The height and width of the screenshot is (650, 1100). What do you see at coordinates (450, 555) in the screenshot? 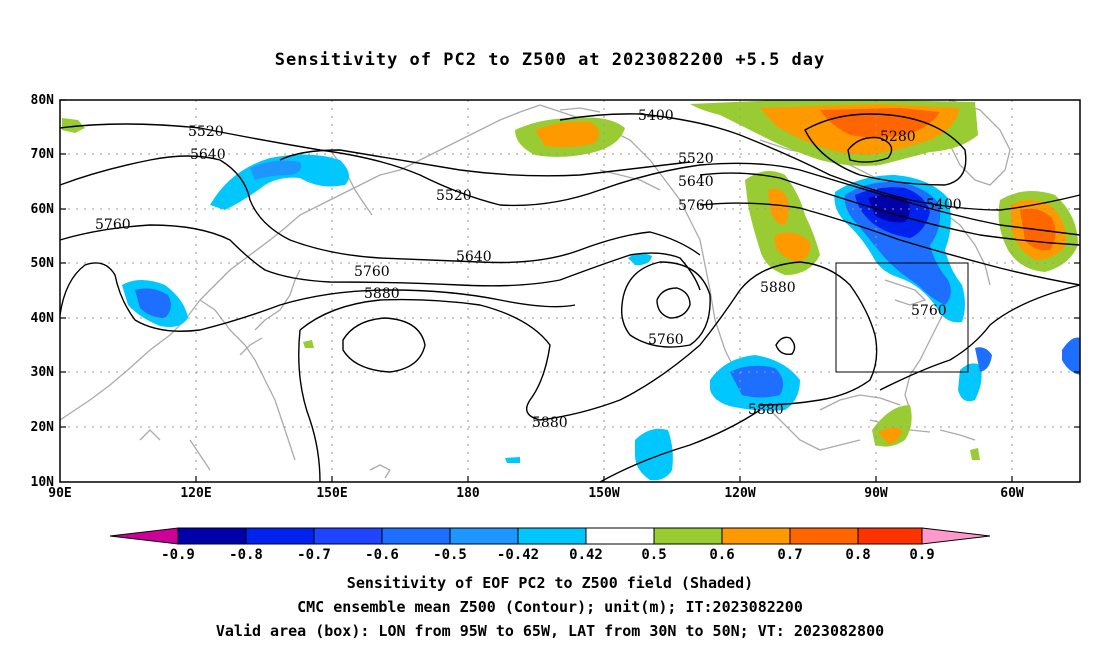
I see `colorbar-label-5: -0.5` at bounding box center [450, 555].